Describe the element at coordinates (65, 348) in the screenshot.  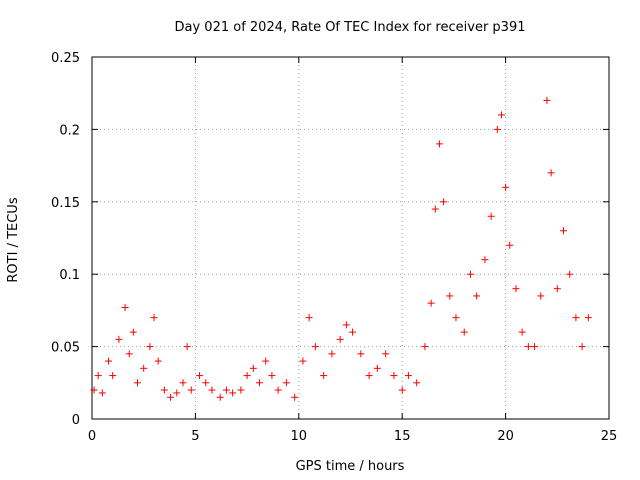
I see `y-tick-label: 0.05` at that location.